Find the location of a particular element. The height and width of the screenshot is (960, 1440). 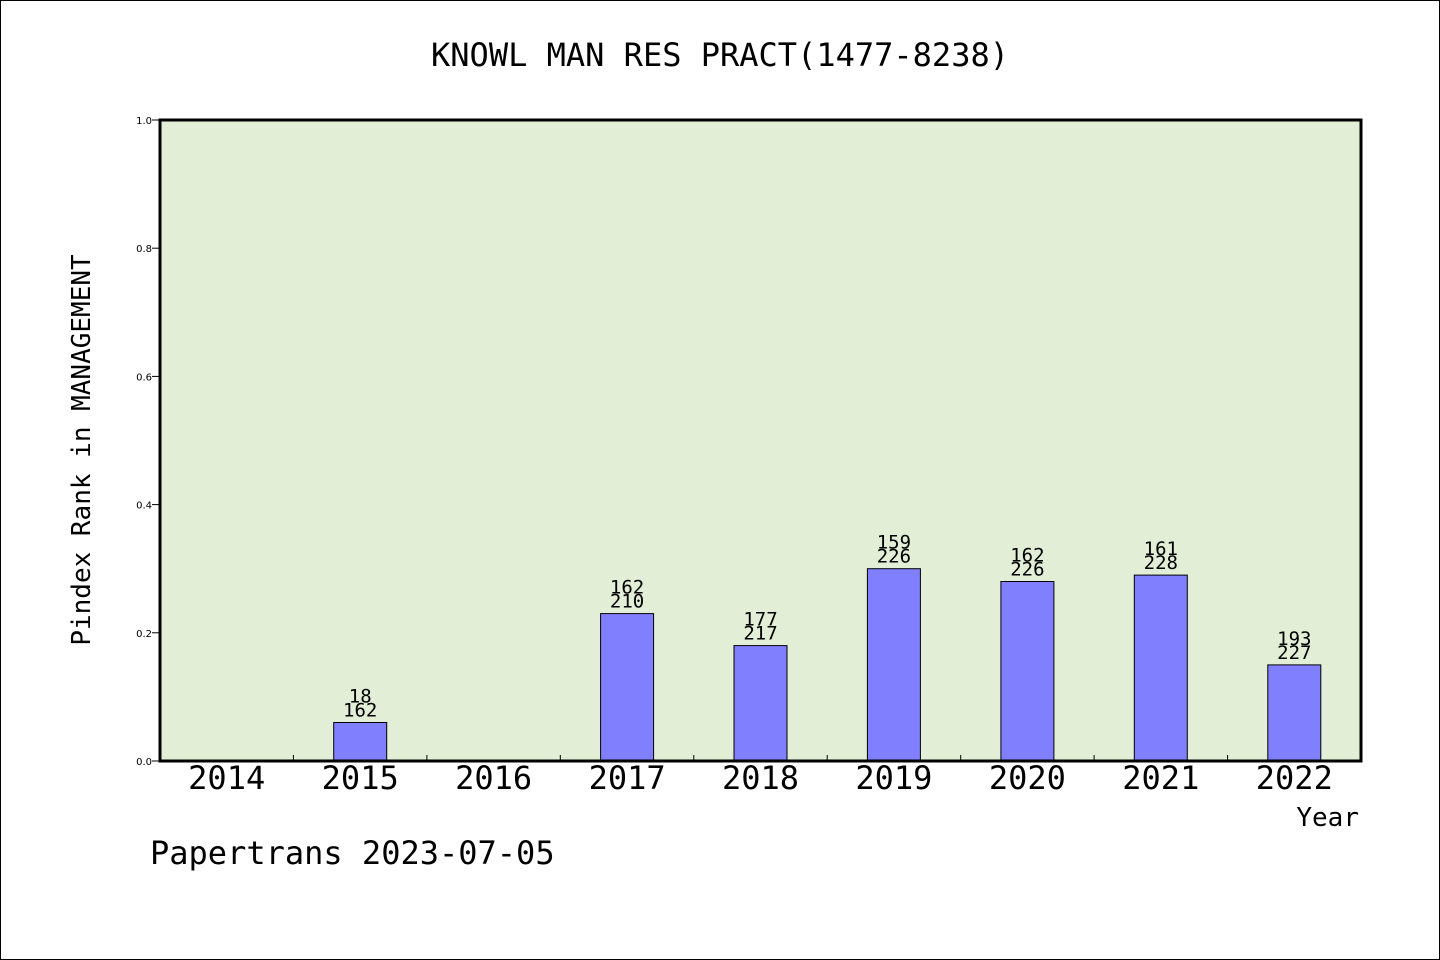

chart-title: KNOWL MAN RES PRACT(1477-8238) is located at coordinates (720, 55).